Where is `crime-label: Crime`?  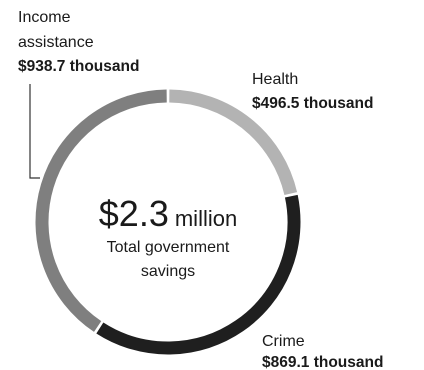 crime-label: Crime is located at coordinates (283, 341).